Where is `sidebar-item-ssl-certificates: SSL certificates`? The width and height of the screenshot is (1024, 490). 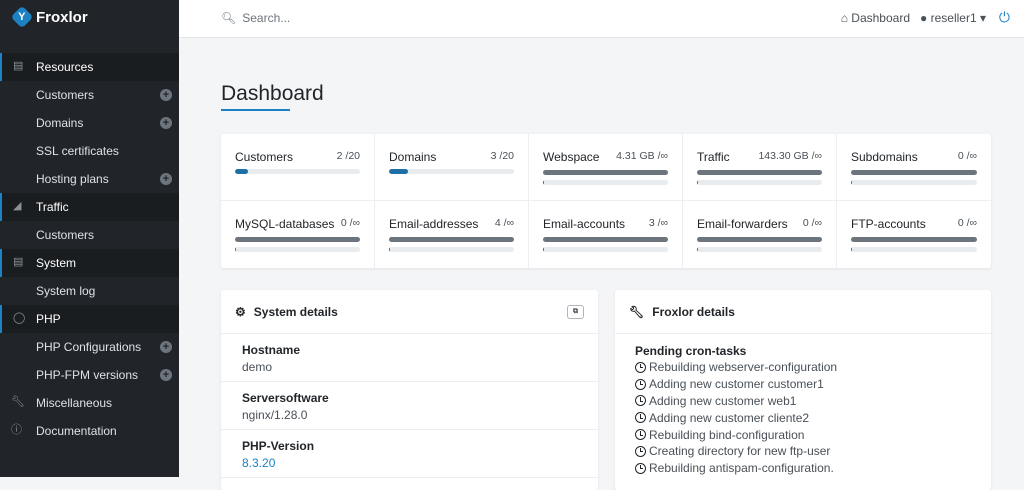
sidebar-item-ssl-certificates: SSL certificates is located at coordinates (89, 151).